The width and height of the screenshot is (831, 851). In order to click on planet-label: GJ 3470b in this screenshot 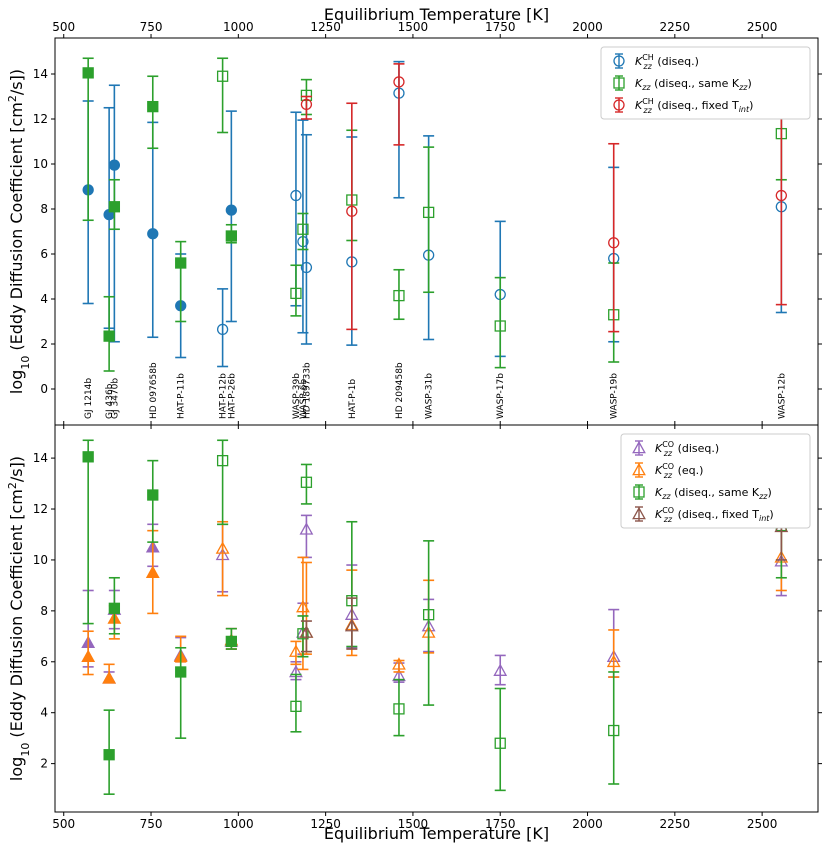, I will do `click(115, 398)`.